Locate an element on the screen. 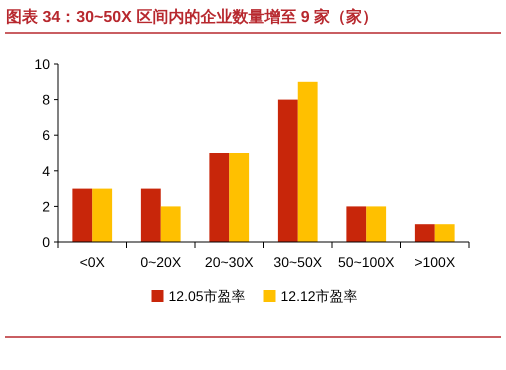 Image resolution: width=506 pixels, height=370 pixels. y-tick-label: 0 is located at coordinates (46, 242).